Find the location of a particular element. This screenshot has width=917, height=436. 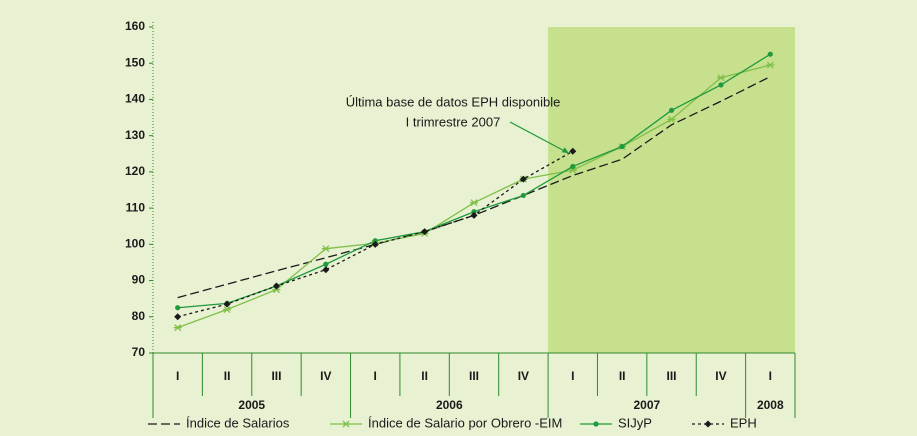

legend-label: EPH is located at coordinates (743, 422).